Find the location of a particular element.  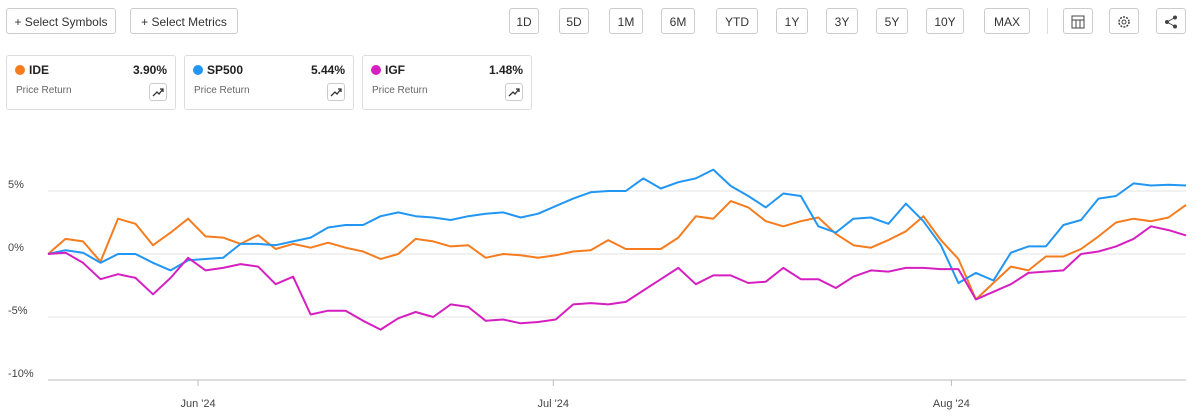

period-button: 5D is located at coordinates (574, 21).